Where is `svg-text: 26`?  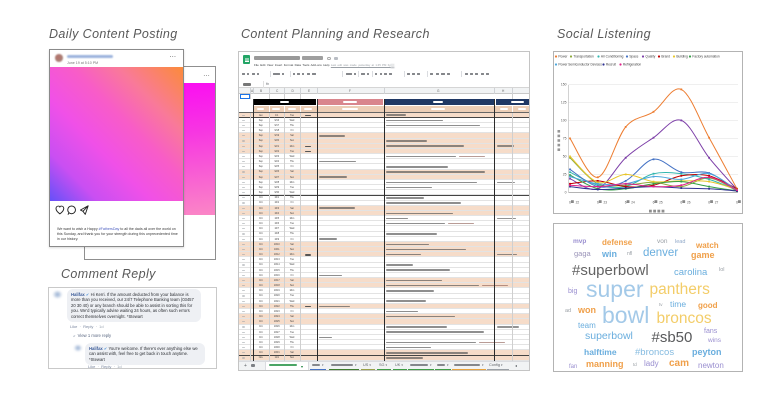
svg-text: 26 is located at coordinates (689, 202).